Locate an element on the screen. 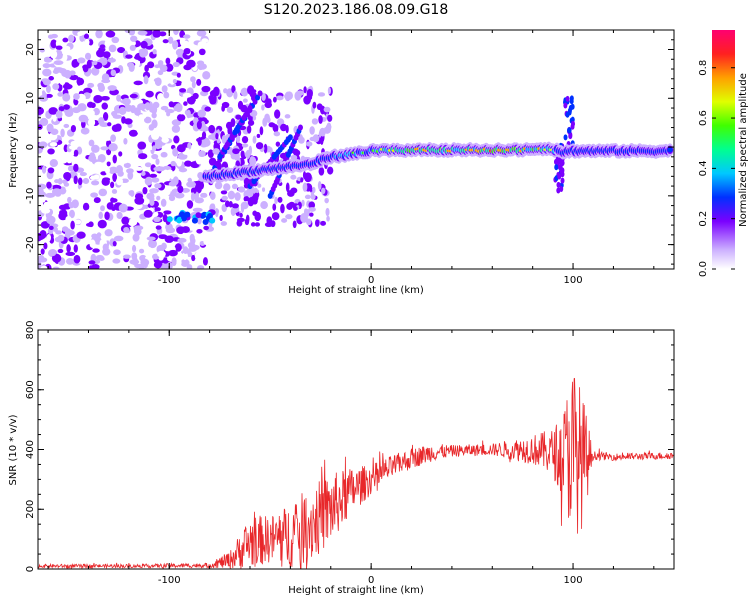 This screenshot has height=604, width=750. spectrogram-xtick-label: 100 is located at coordinates (573, 280).